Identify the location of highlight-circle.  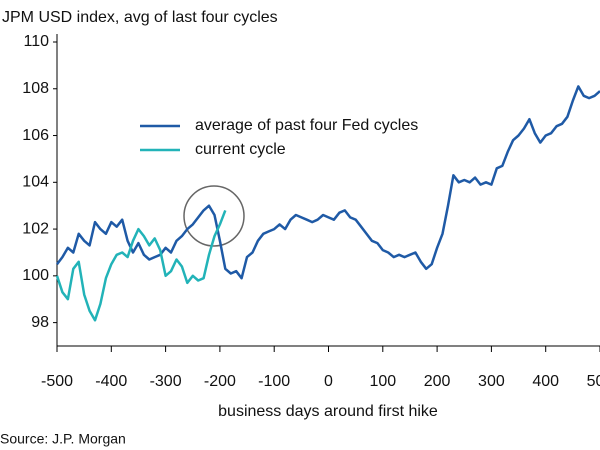
(214, 216).